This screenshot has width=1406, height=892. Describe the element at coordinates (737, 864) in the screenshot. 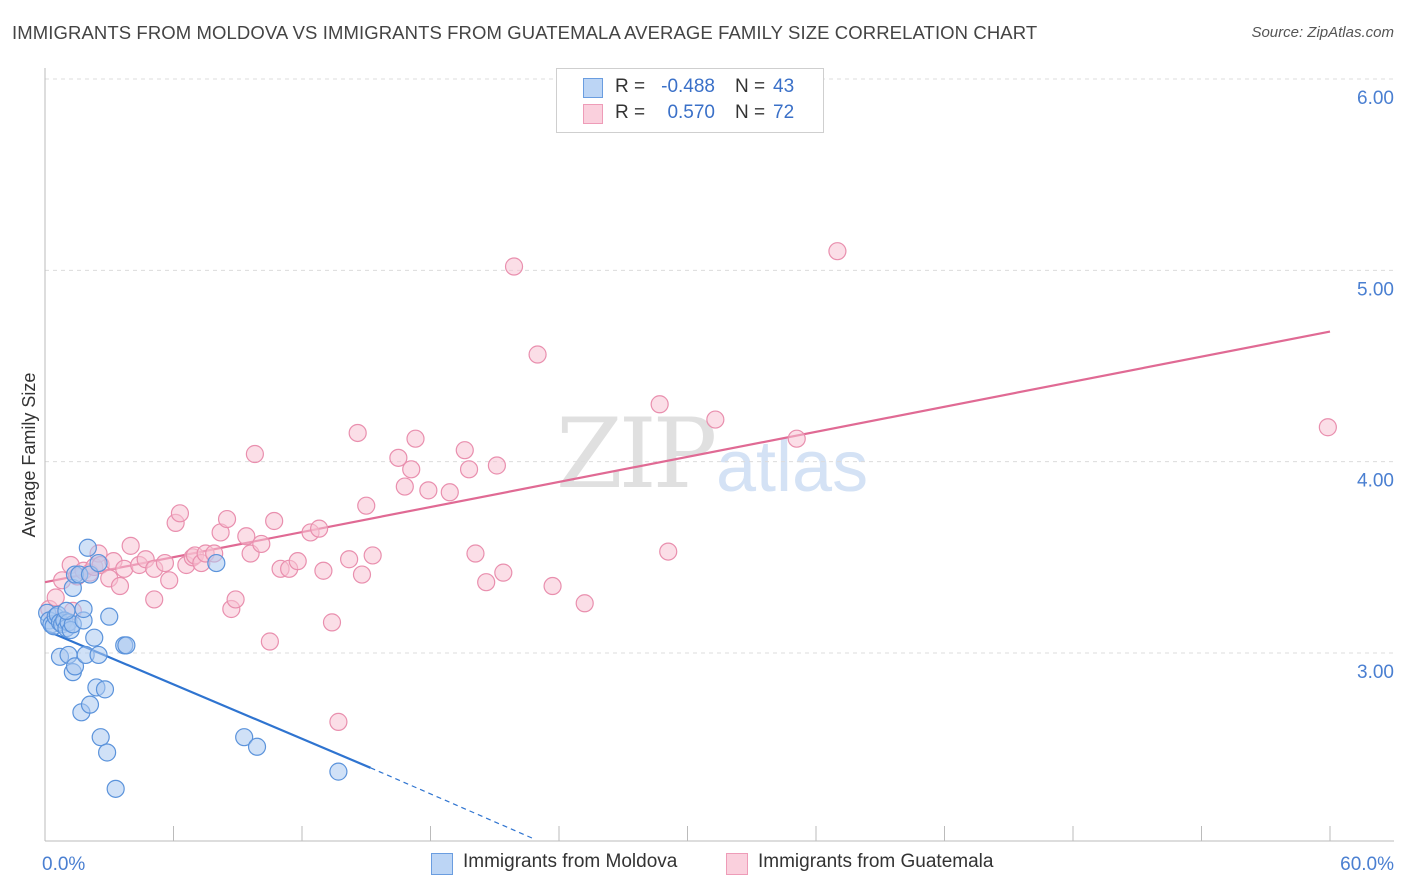

I see `guatemala-legend-swatch` at that location.